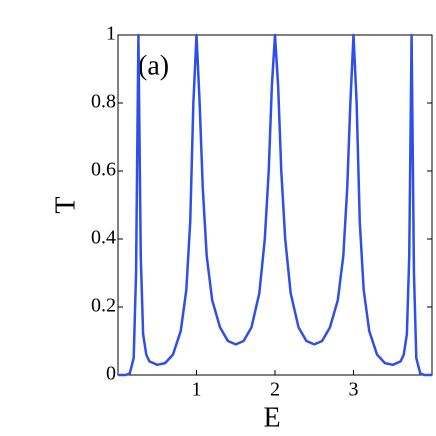 The image size is (436, 436). What do you see at coordinates (65, 204) in the screenshot?
I see `y-axis-label: T` at bounding box center [65, 204].